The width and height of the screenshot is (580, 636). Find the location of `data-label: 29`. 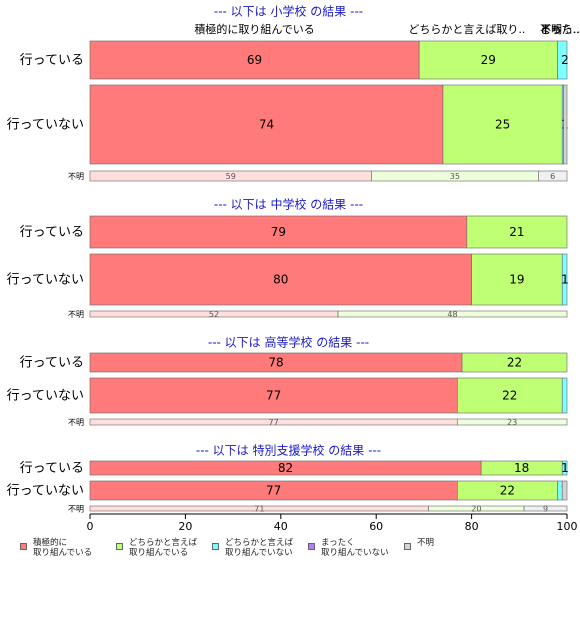

data-label: 29 is located at coordinates (488, 60).